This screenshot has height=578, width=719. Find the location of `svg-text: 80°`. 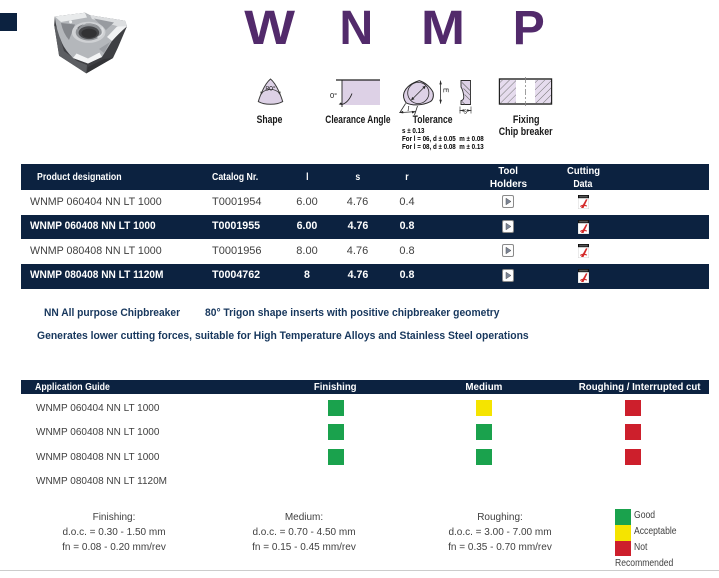

svg-text: 80° is located at coordinates (270, 89).